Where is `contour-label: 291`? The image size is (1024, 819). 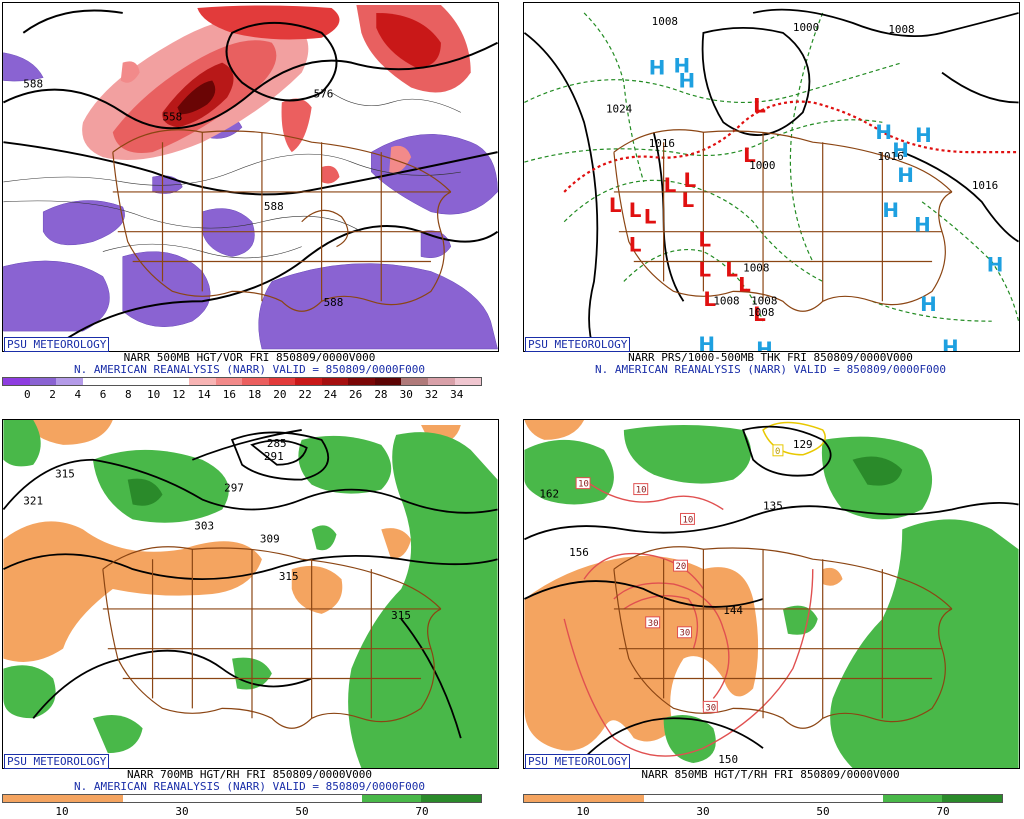 contour-label: 291 is located at coordinates (274, 456).